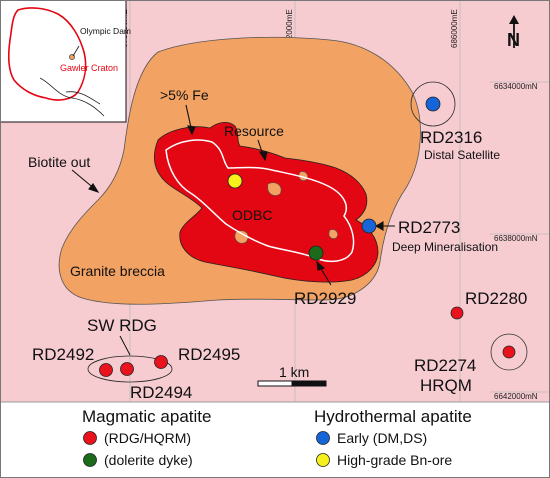  I want to click on rd2773-marker, so click(369, 226).